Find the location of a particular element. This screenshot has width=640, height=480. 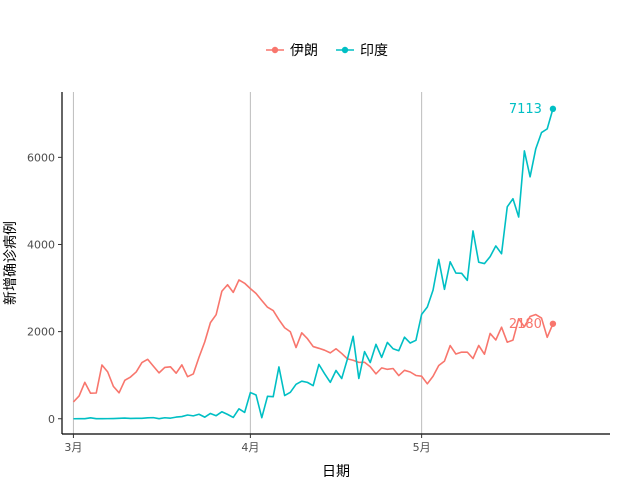

x-tick-label: 5月 is located at coordinates (422, 447).